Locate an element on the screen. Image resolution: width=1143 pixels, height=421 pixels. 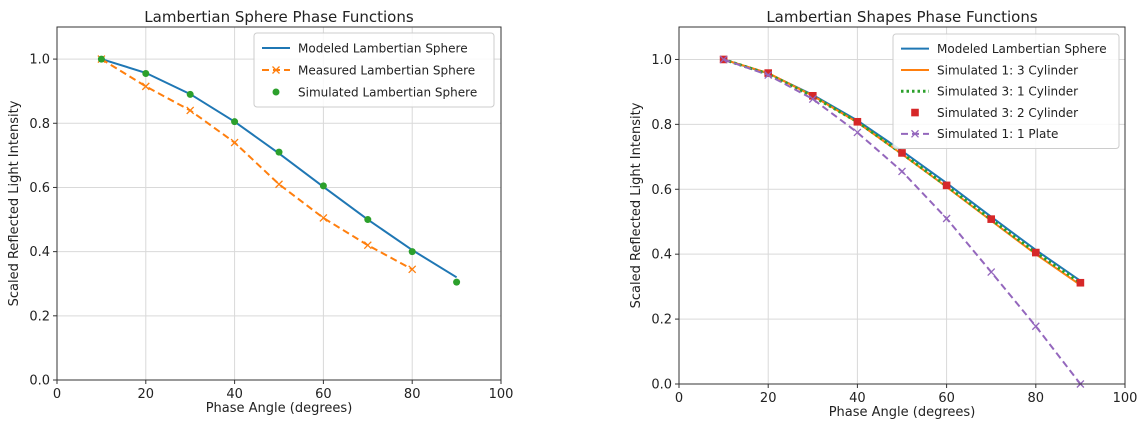
legend-label: Simulated 1: 3 Cylinder is located at coordinates (1007, 70).